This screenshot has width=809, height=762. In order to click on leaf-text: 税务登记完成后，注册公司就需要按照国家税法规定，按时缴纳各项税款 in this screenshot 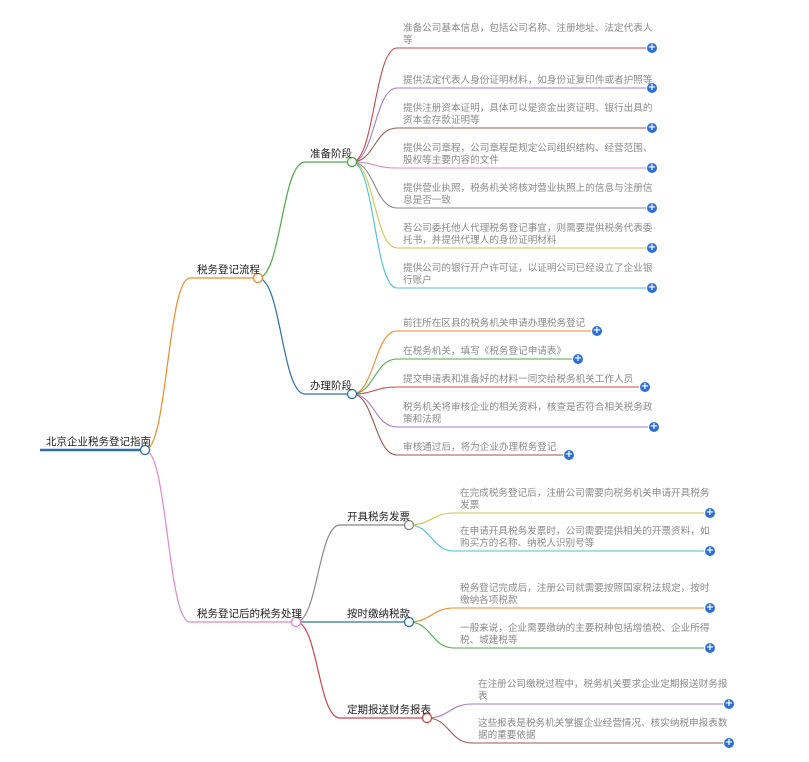, I will do `click(585, 594)`.